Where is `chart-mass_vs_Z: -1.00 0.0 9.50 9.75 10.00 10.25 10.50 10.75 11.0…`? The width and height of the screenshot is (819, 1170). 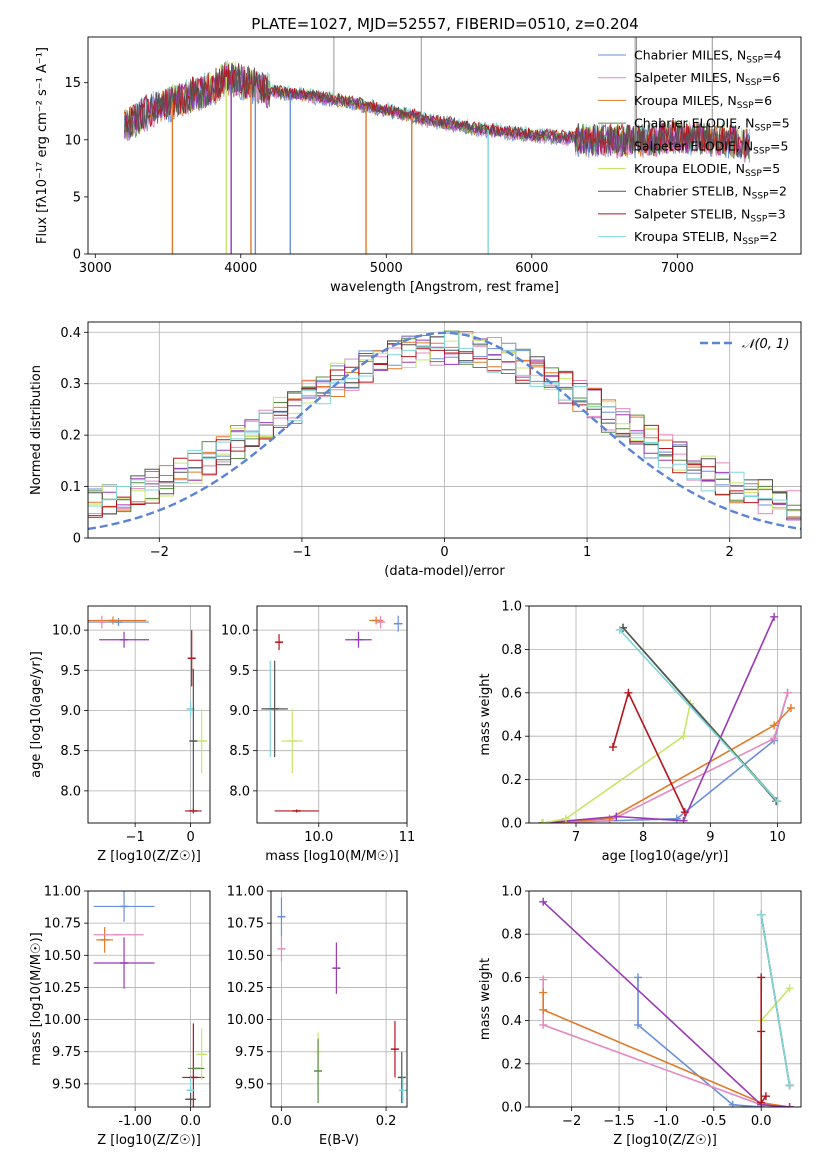
chart-mass_vs_Z: -1.00 0.0 9.50 9.75 10.00 10.25 10.50 10.75 11.0… is located at coordinates (120, 1016).